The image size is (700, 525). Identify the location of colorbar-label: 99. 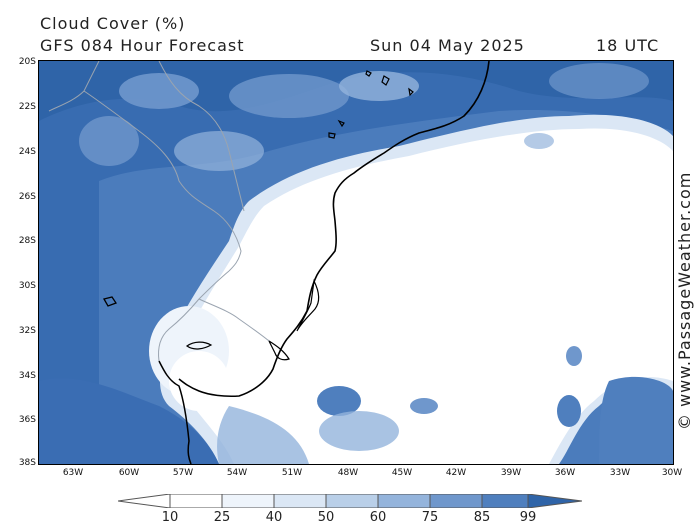
(528, 517).